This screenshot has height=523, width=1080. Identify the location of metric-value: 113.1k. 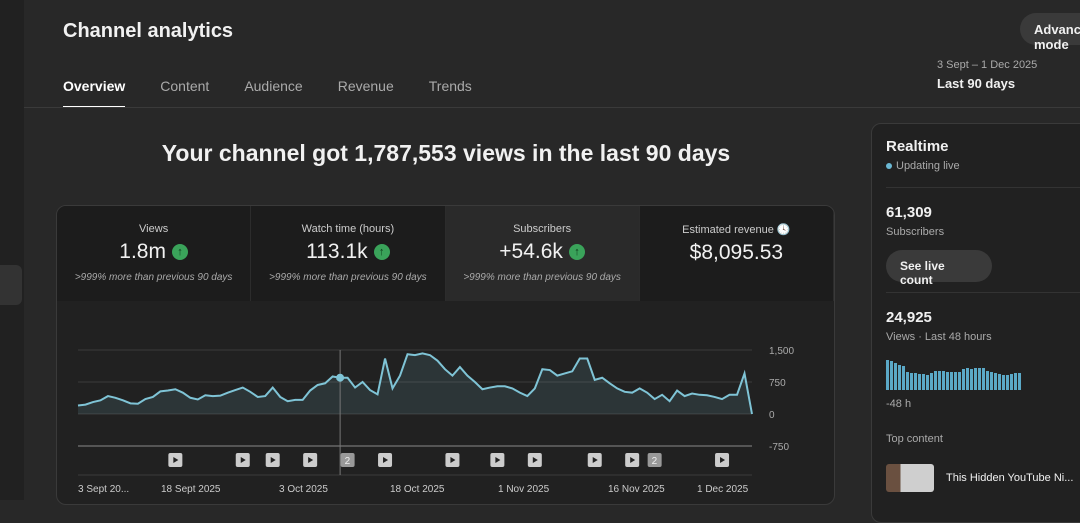
(337, 251).